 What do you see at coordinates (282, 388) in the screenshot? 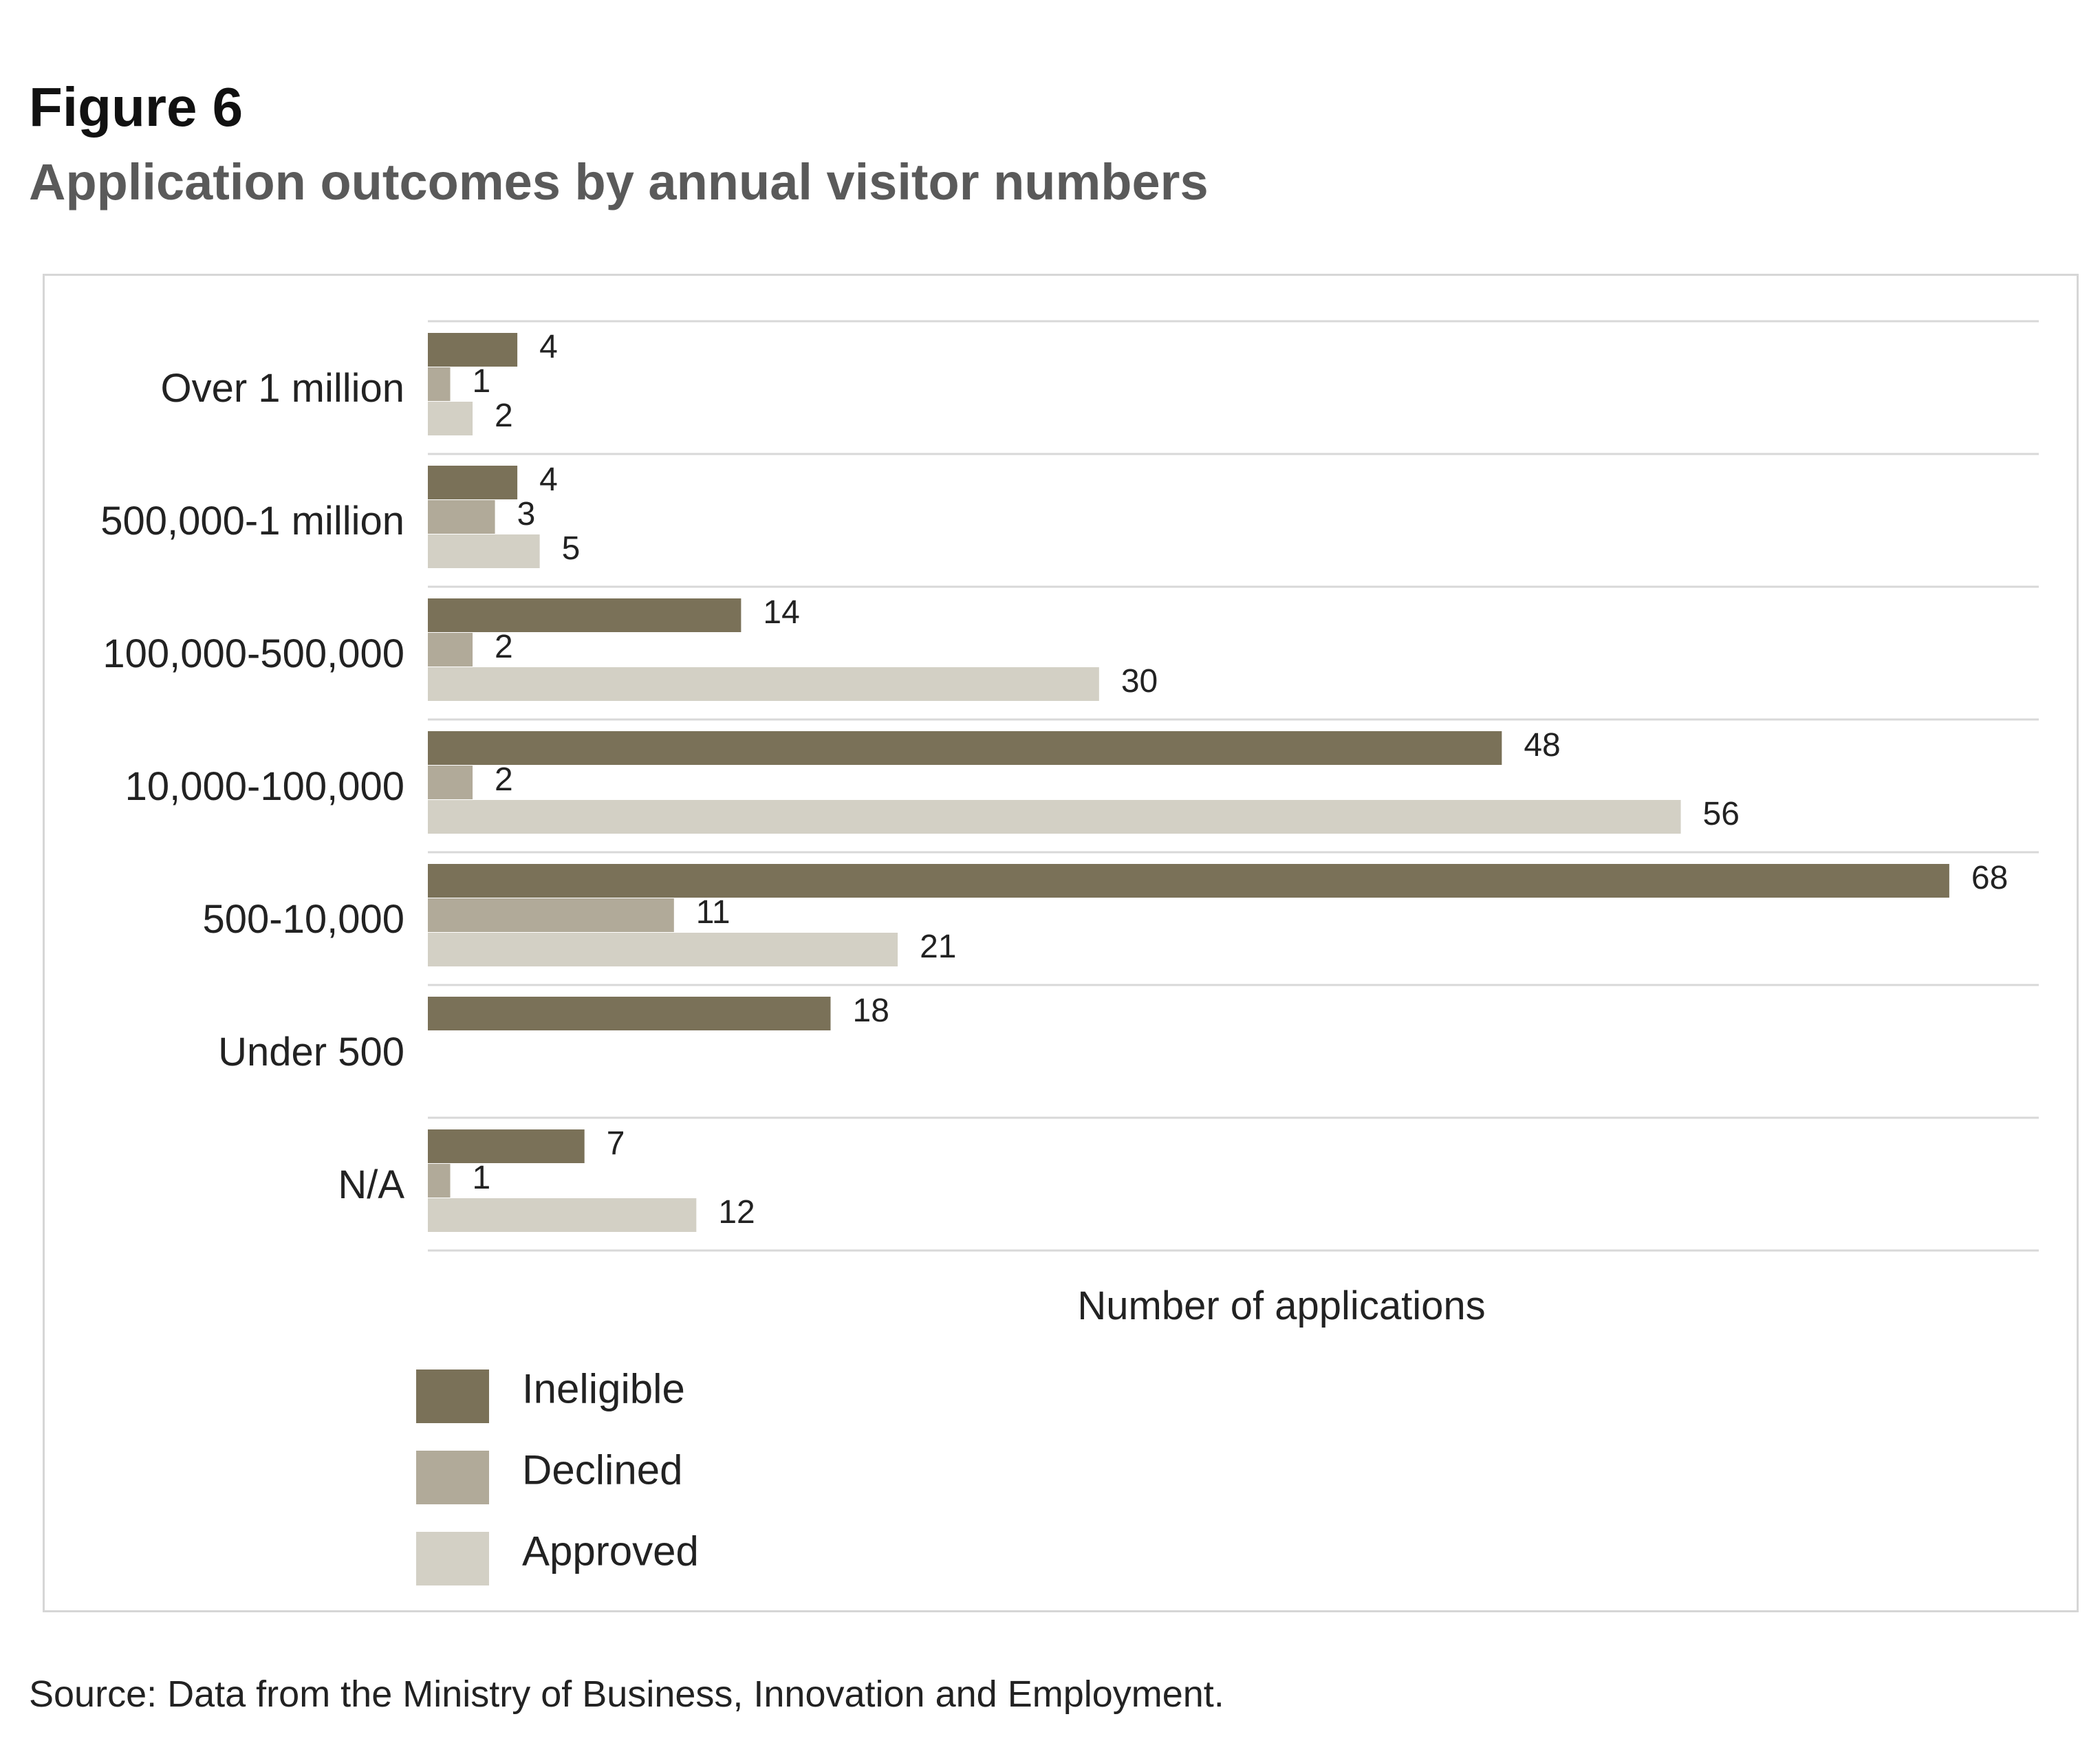
I see `category-label: Over 1 million` at bounding box center [282, 388].